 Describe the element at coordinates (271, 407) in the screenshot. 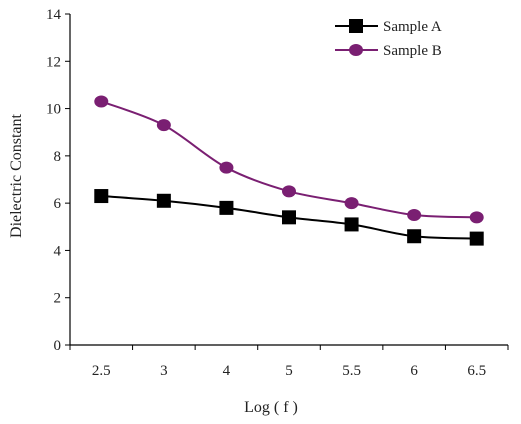

I see `x-axis-title: Log ( f )` at that location.